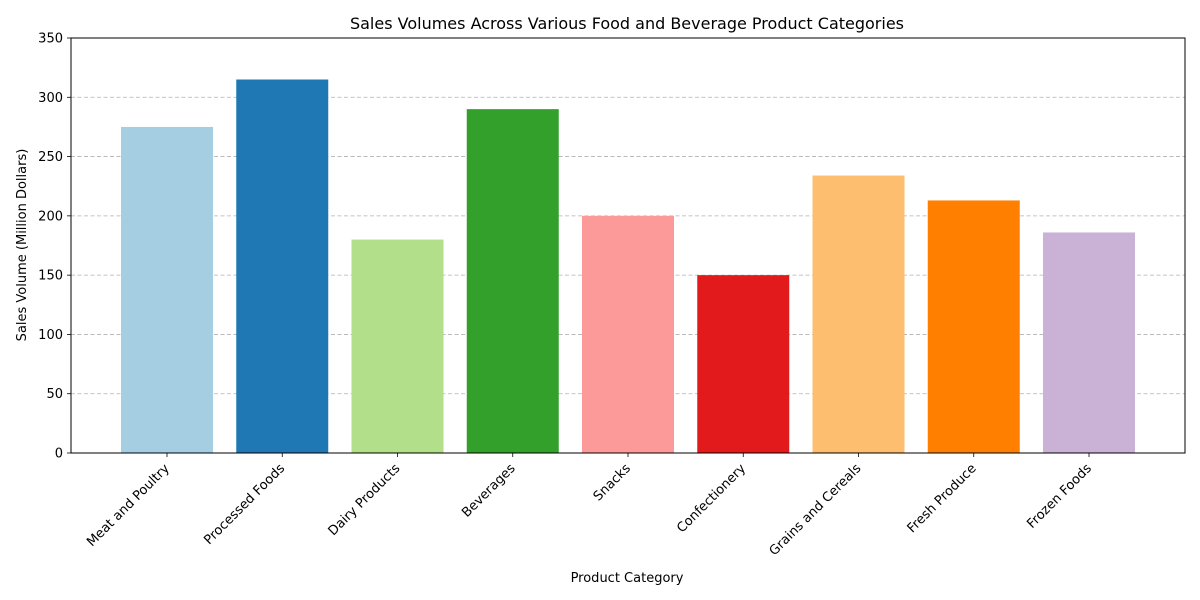 This screenshot has width=1200, height=600. What do you see at coordinates (1059, 496) in the screenshot?
I see `x-tick-label: Frozen Foods` at bounding box center [1059, 496].